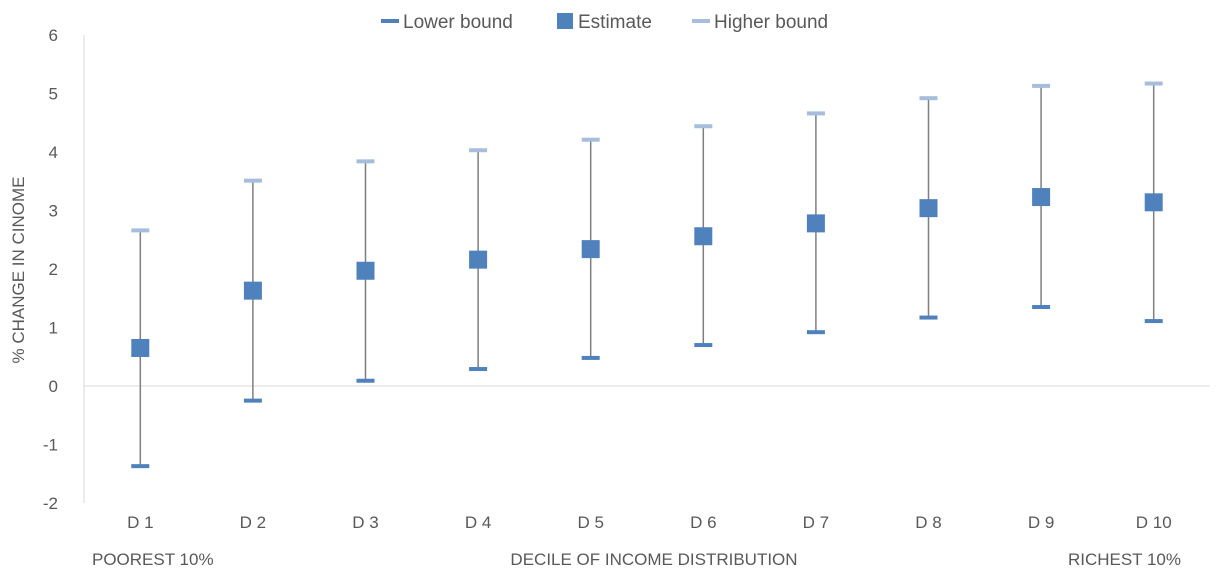 This screenshot has height=572, width=1219. Describe the element at coordinates (565, 21) in the screenshot. I see `legend-marker-estimate` at that location.